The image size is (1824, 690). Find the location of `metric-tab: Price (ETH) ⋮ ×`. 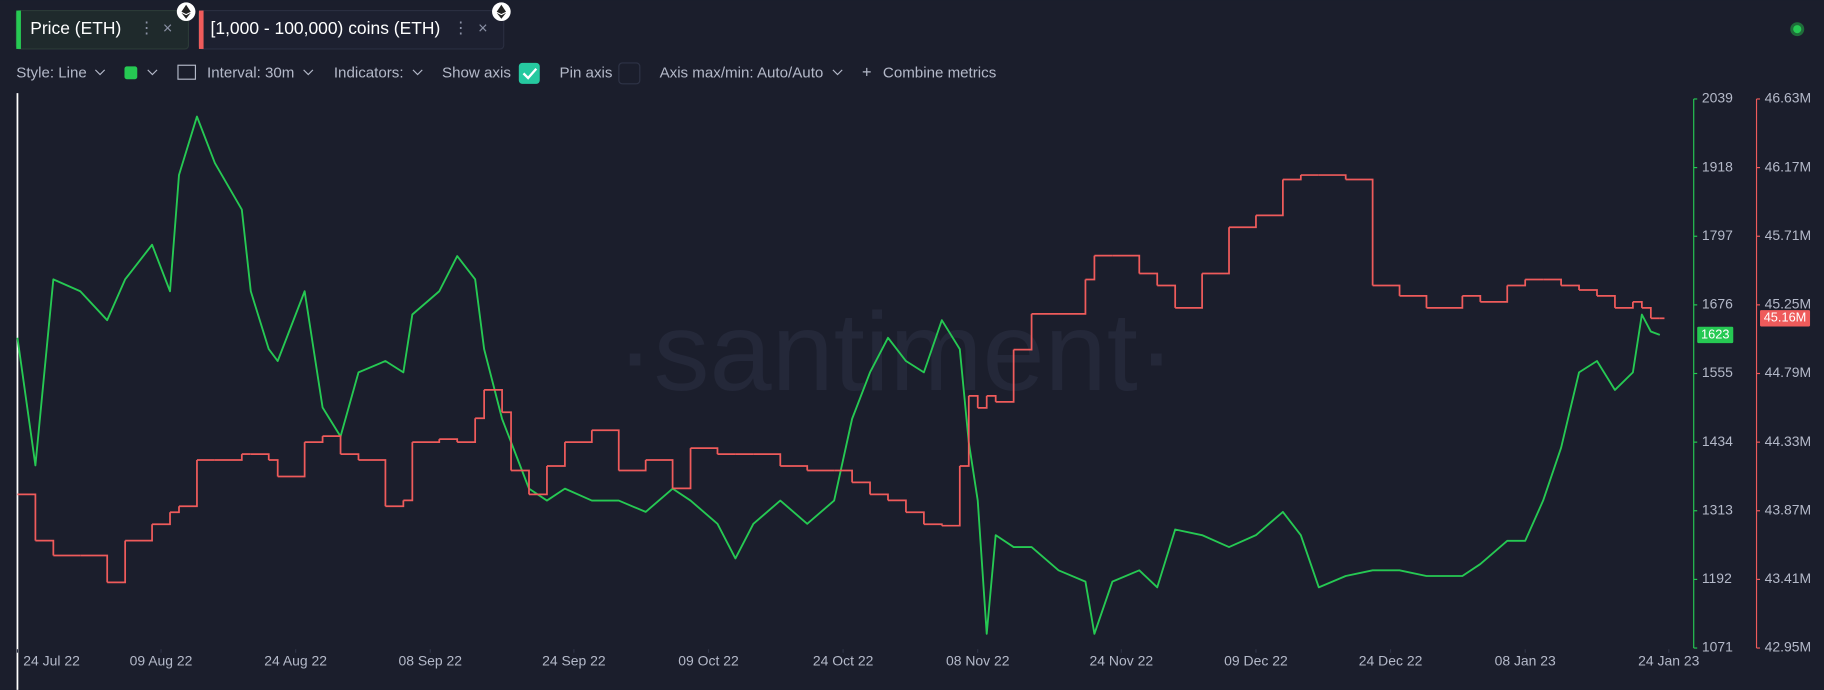

metric-tab: Price (ETH) ⋮ × is located at coordinates (105, 26).